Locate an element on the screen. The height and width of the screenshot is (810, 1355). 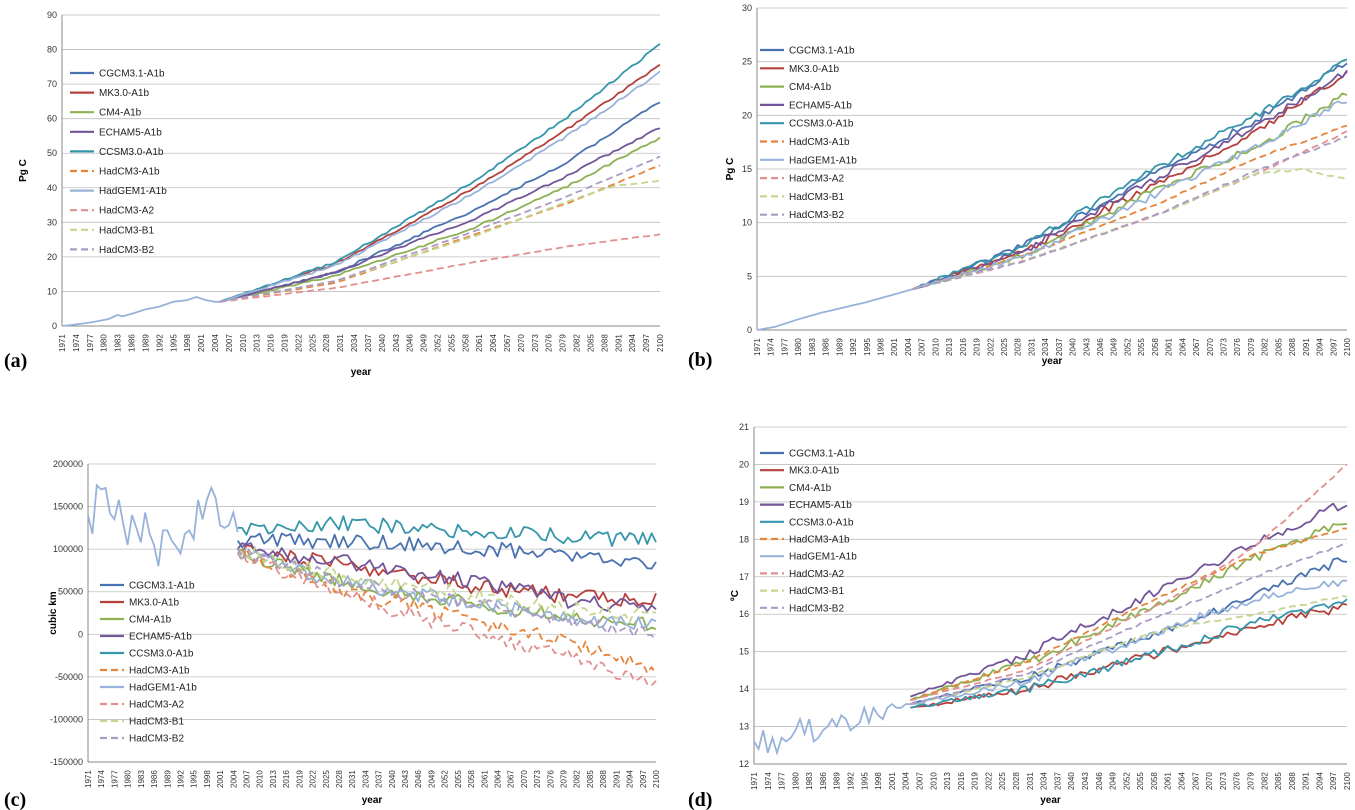
legend-item: CM4-A1b is located at coordinates (796, 87).